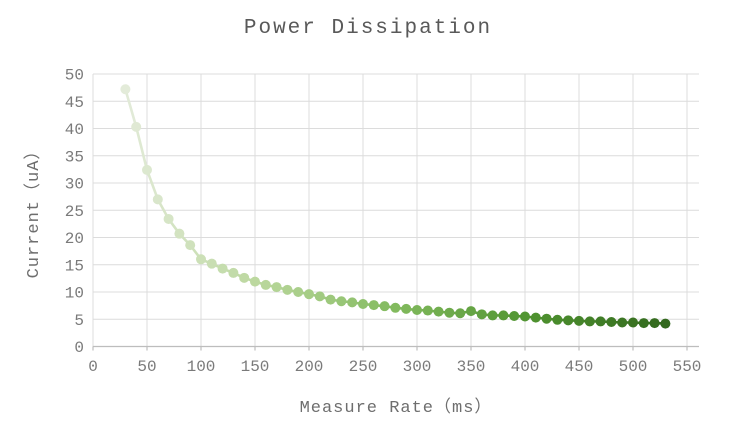  What do you see at coordinates (74, 294) in the screenshot?
I see `y-tick-label: 10` at bounding box center [74, 294].